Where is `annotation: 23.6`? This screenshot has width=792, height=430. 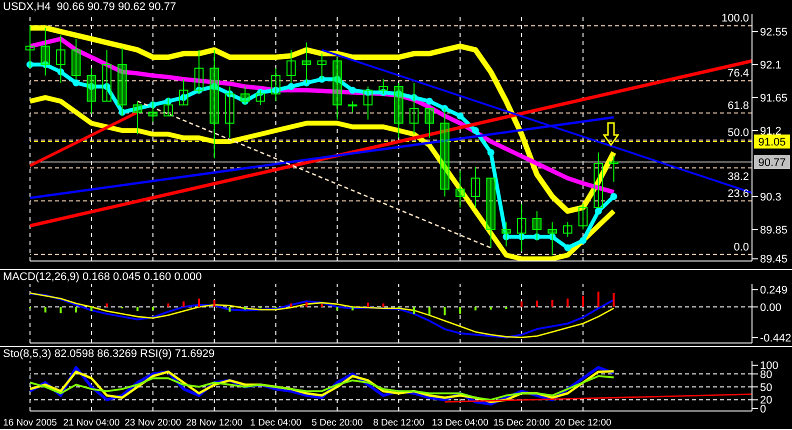 annotation: 23.6 is located at coordinates (738, 194).